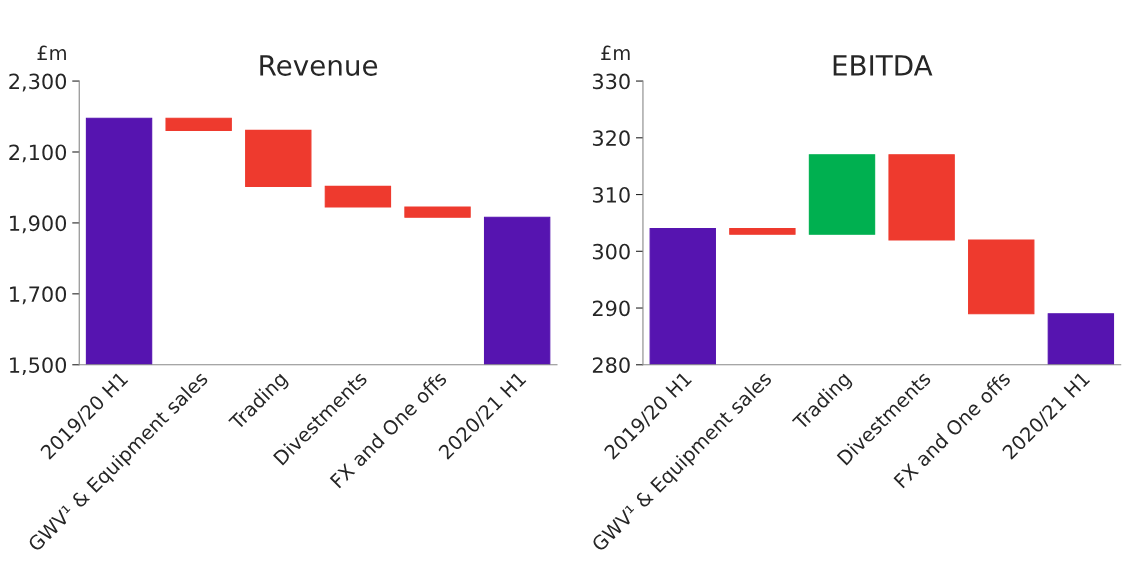  What do you see at coordinates (611, 81) in the screenshot?
I see `y-tick-label: 330` at bounding box center [611, 81].